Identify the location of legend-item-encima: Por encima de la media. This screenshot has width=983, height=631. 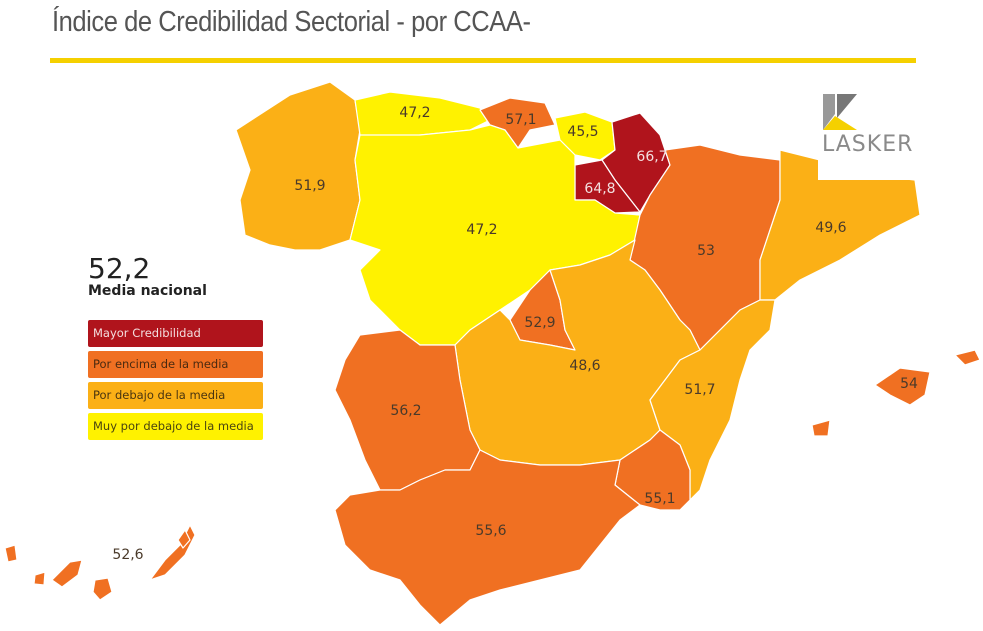
(175, 364).